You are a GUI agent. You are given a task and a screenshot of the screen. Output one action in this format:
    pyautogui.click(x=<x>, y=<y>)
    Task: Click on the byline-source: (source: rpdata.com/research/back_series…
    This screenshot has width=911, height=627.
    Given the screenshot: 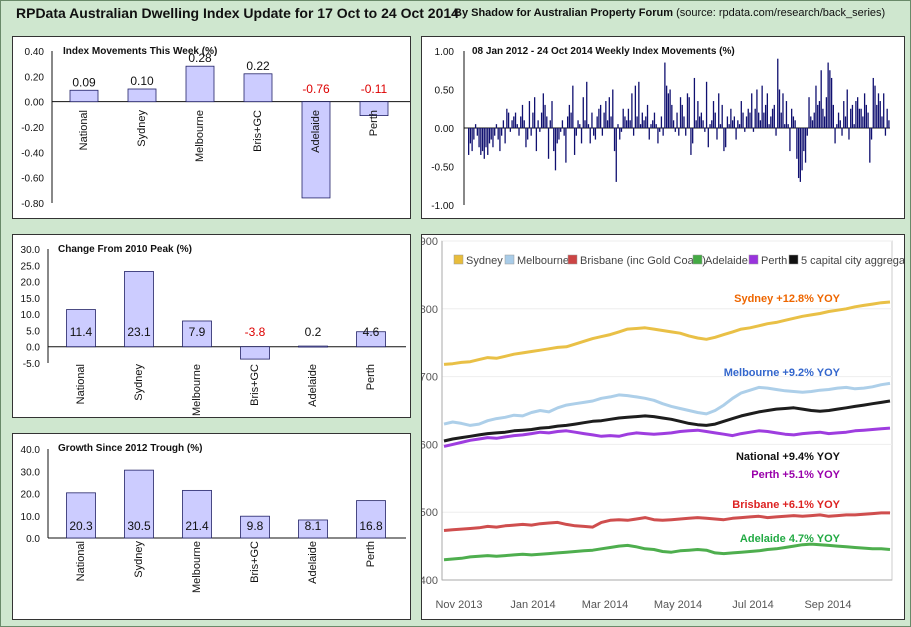 What is the action you would take?
    pyautogui.click(x=781, y=13)
    